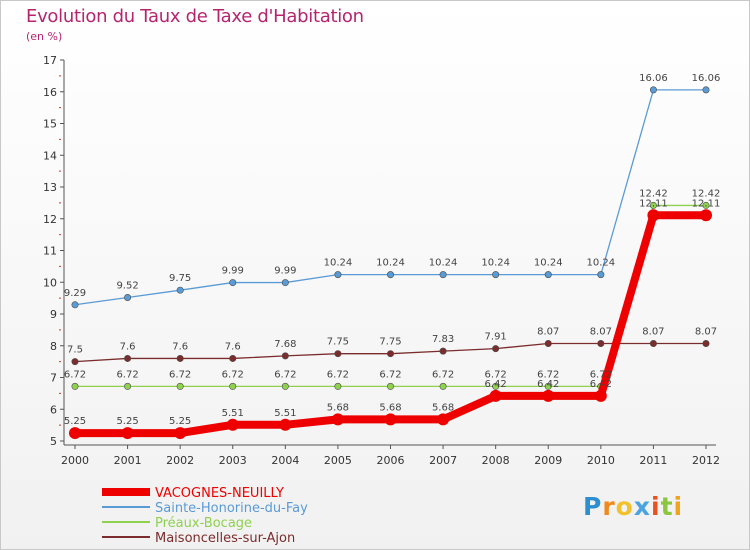  I want to click on x-tick-label: 2002, so click(180, 460).